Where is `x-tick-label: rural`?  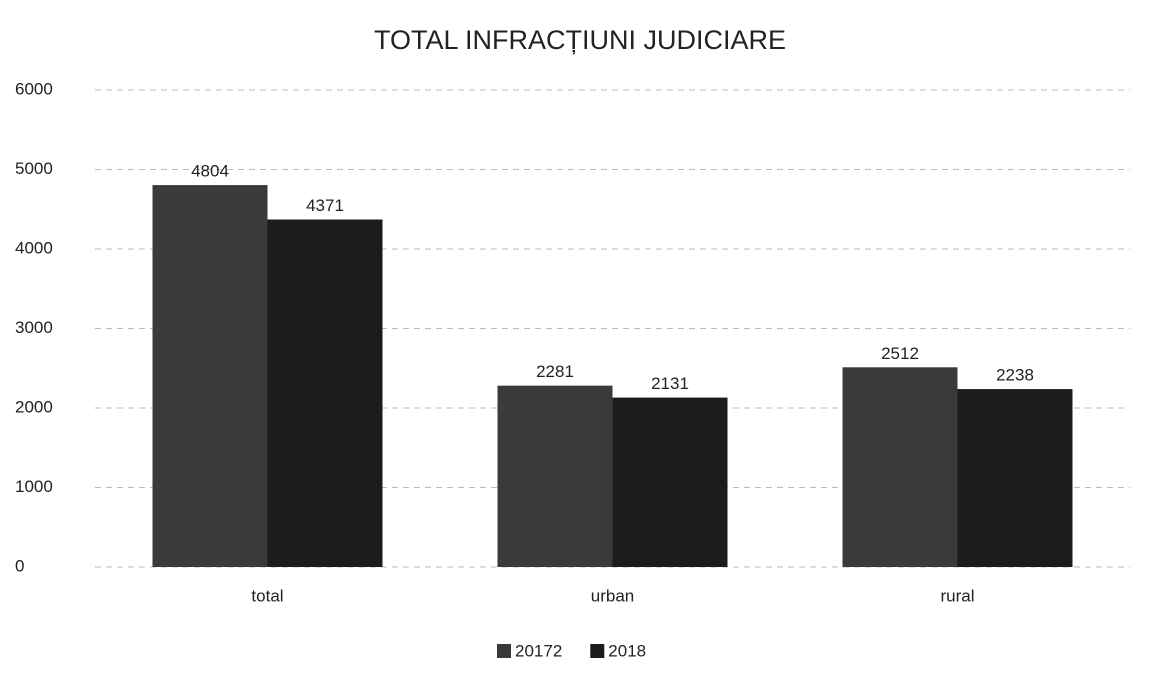 x-tick-label: rural is located at coordinates (957, 595).